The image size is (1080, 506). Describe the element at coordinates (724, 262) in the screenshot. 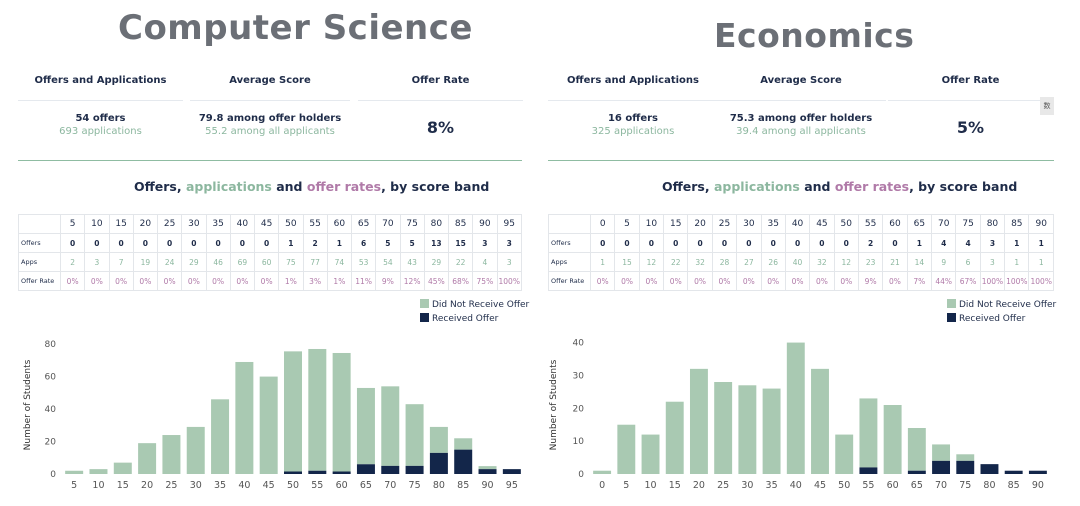

I see `table-cell: 28` at that location.